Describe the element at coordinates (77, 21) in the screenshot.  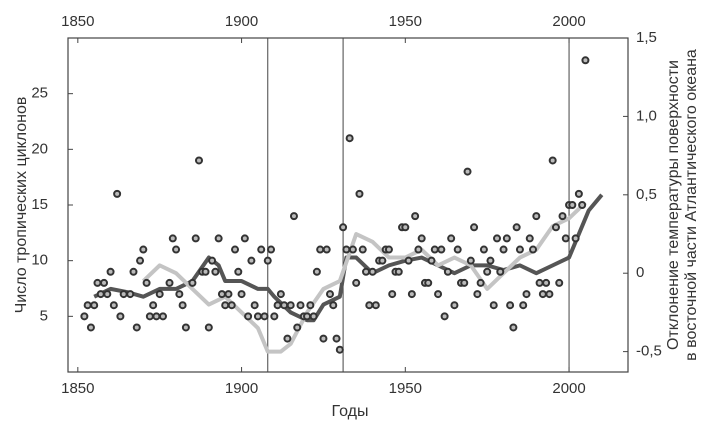
I see `x-tick-label-top: 1850` at that location.